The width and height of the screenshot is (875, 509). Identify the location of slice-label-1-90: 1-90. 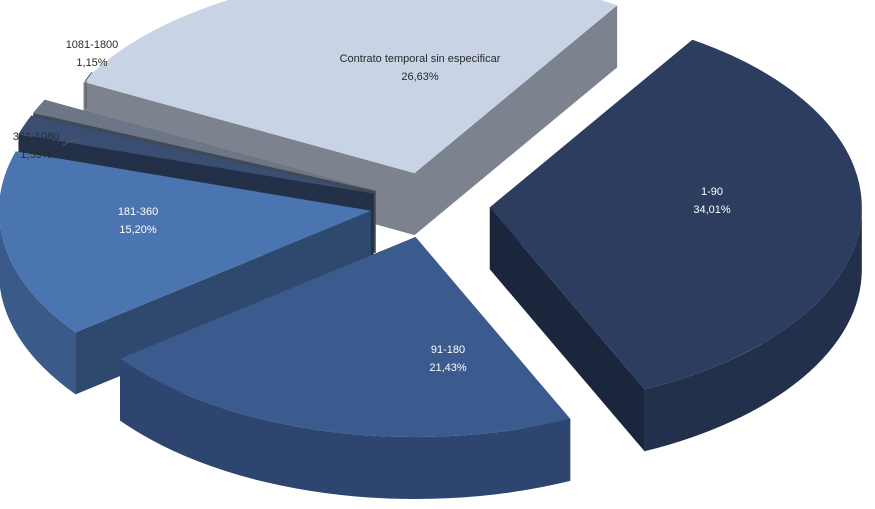
(712, 192).